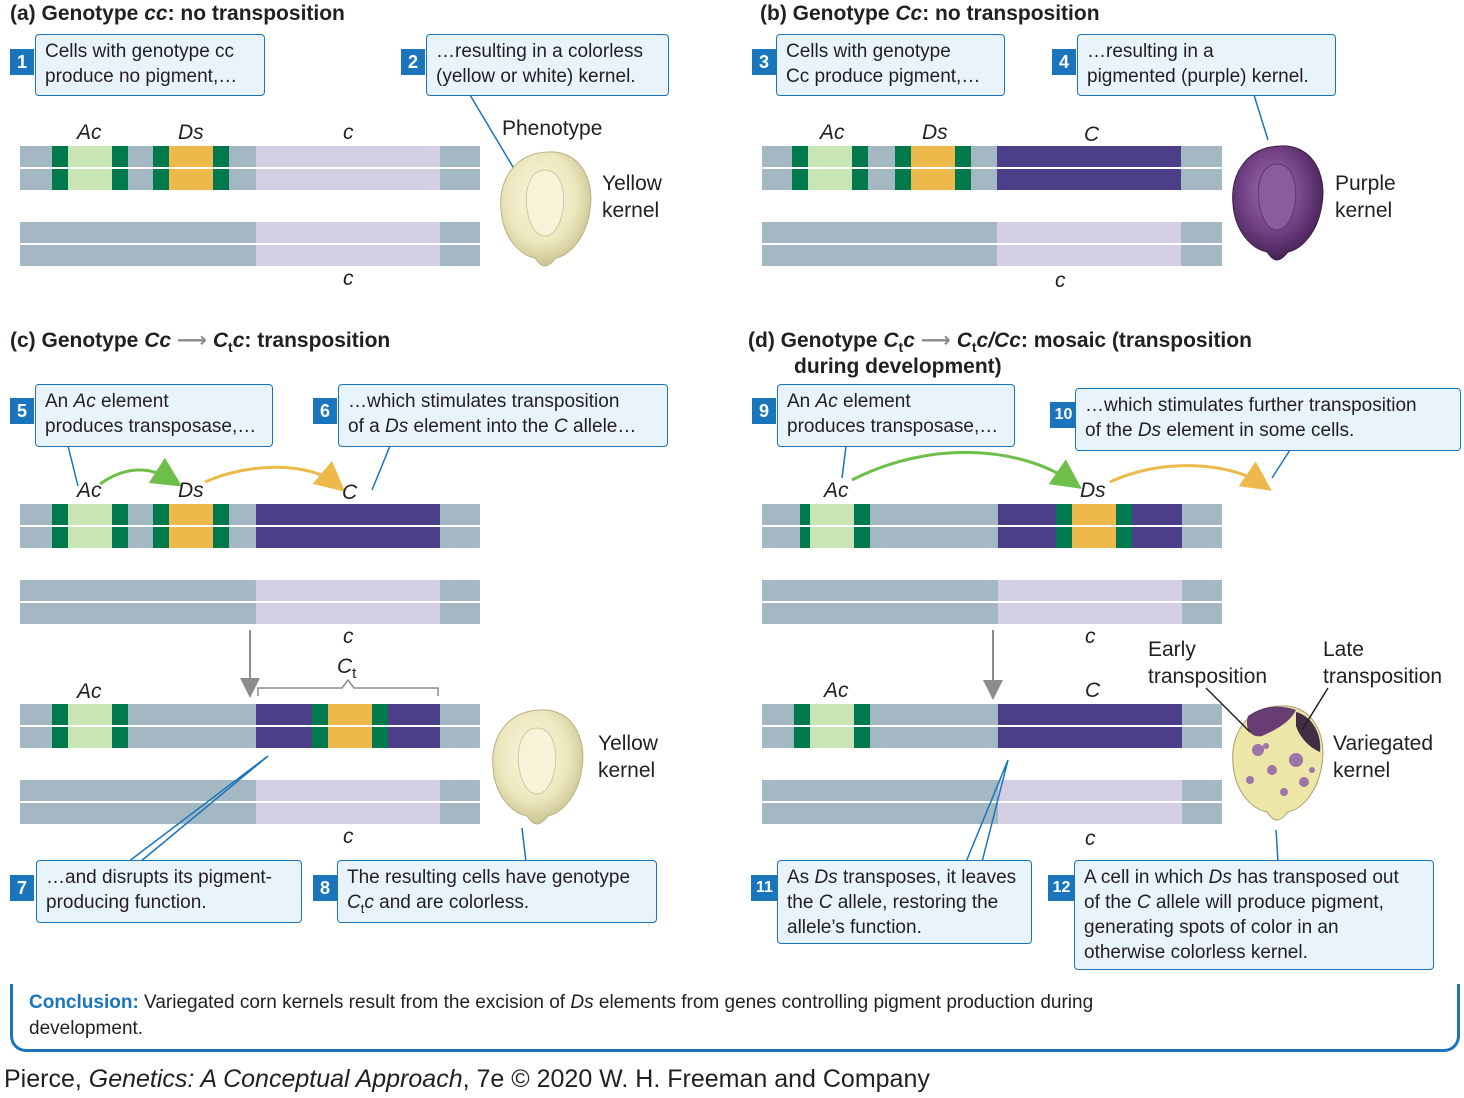 The height and width of the screenshot is (1098, 1464). What do you see at coordinates (1383, 676) in the screenshot?
I see `label-late-transposition: transposition` at bounding box center [1383, 676].